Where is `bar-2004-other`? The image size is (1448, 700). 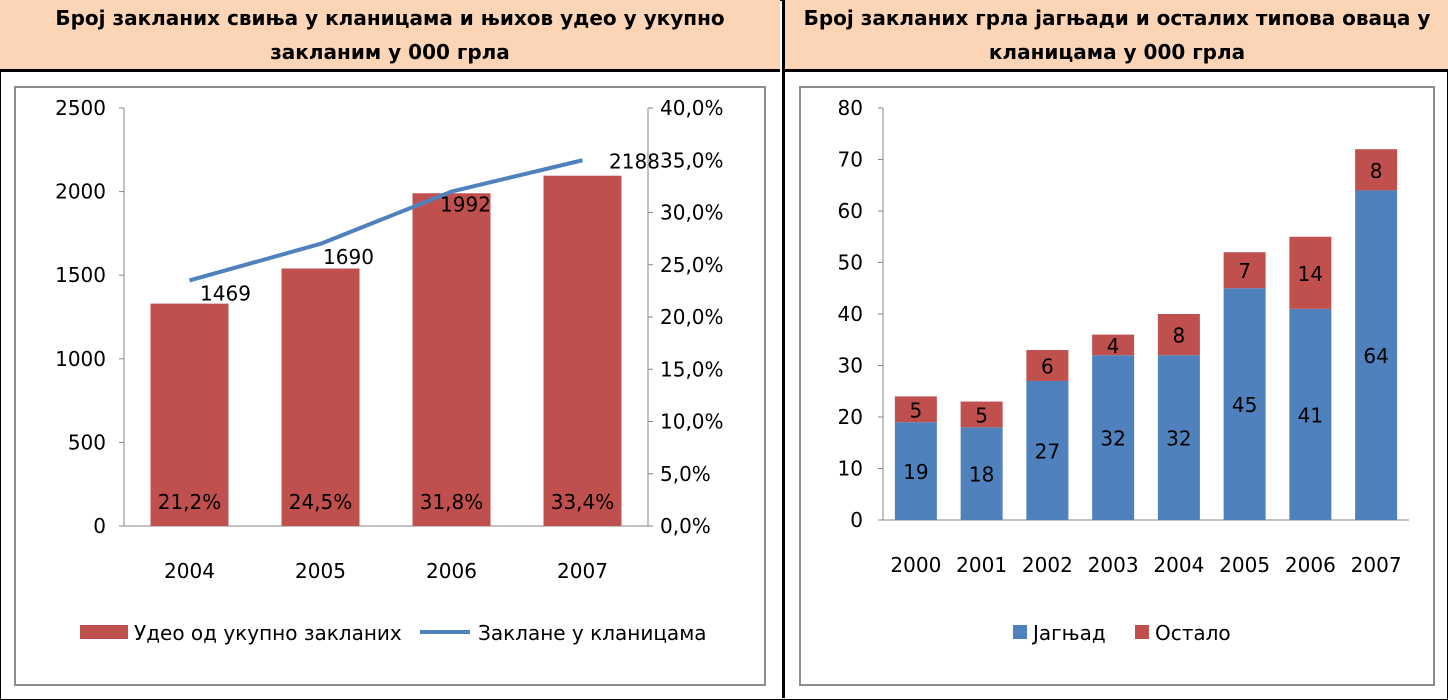 bar-2004-other is located at coordinates (1178, 335).